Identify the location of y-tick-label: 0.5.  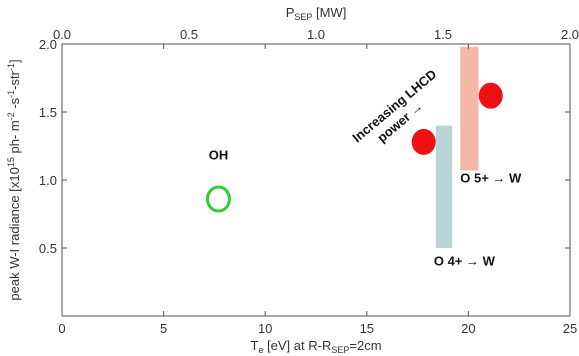
(48, 248).